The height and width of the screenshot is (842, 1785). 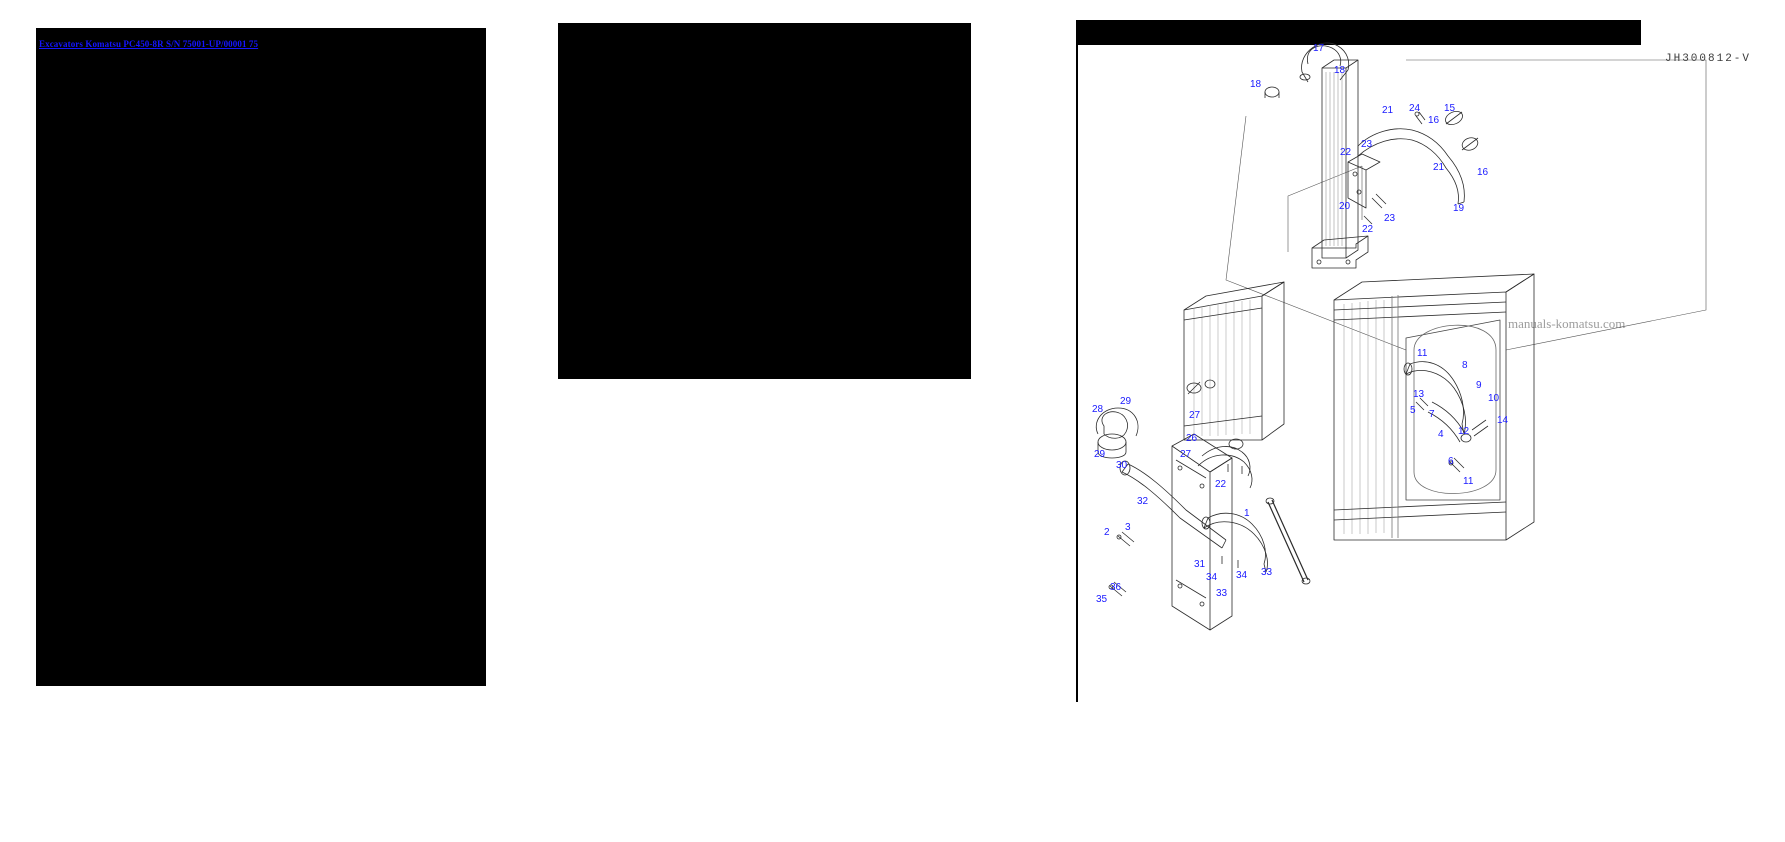 I want to click on callout-3: 3, so click(x=1128, y=527).